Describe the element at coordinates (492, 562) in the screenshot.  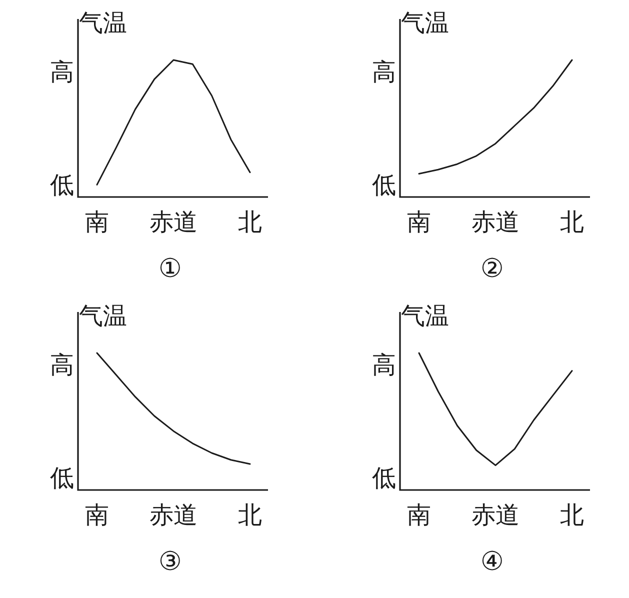
I see `text: ④` at that location.